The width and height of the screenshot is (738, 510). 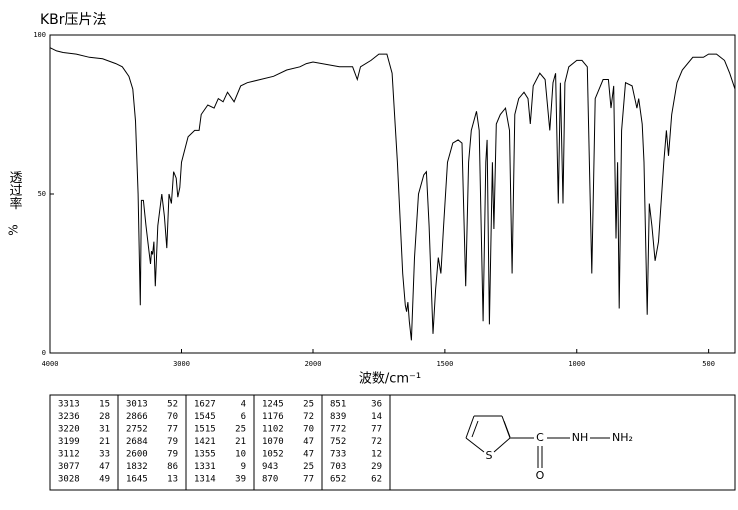 I want to click on atom-label: NH₂, so click(x=622, y=437).